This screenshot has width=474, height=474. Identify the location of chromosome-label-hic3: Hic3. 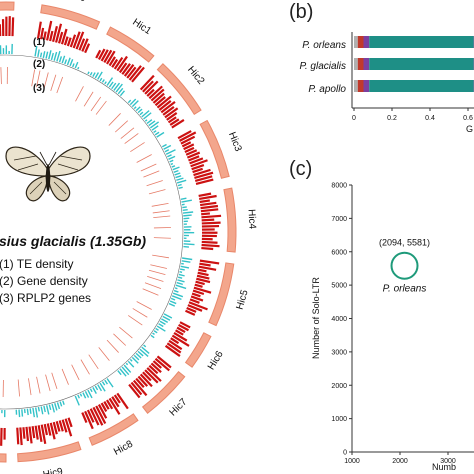
(235, 142).